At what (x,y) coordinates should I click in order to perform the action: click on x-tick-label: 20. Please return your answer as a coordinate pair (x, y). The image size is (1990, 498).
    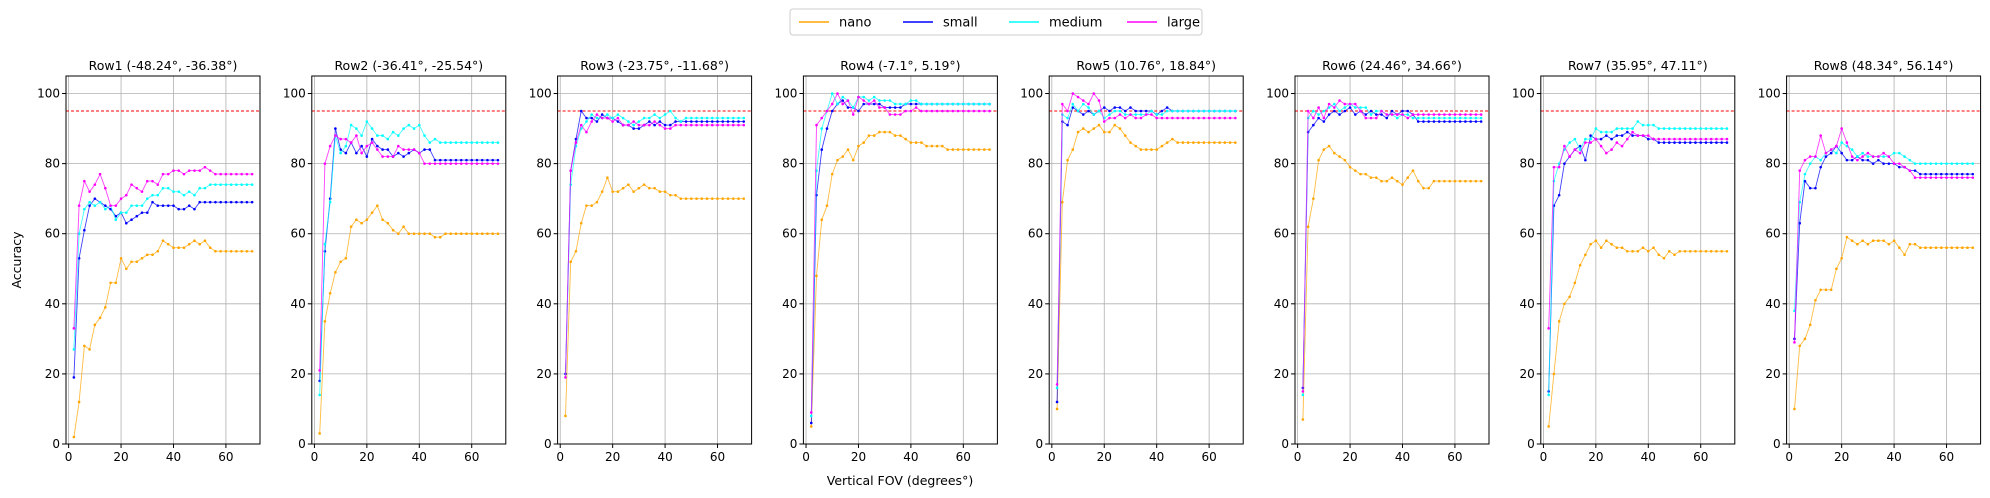
    Looking at the image, I should click on (1595, 457).